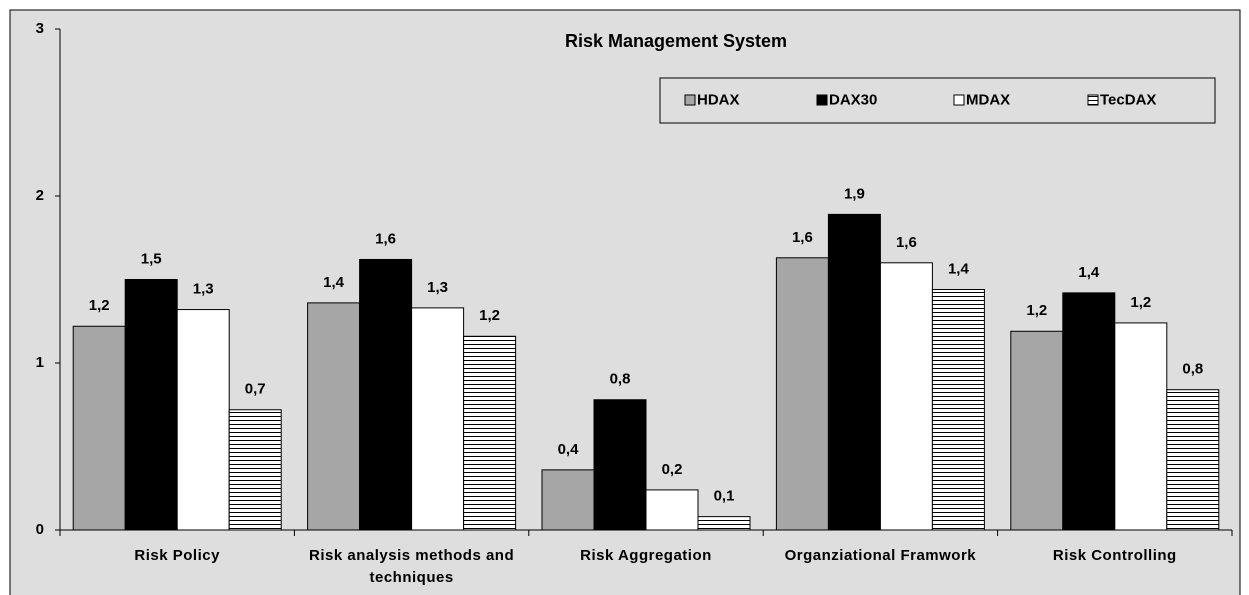 This screenshot has width=1249, height=595. What do you see at coordinates (646, 555) in the screenshot?
I see `x-tick-label: Risk Aggregation` at bounding box center [646, 555].